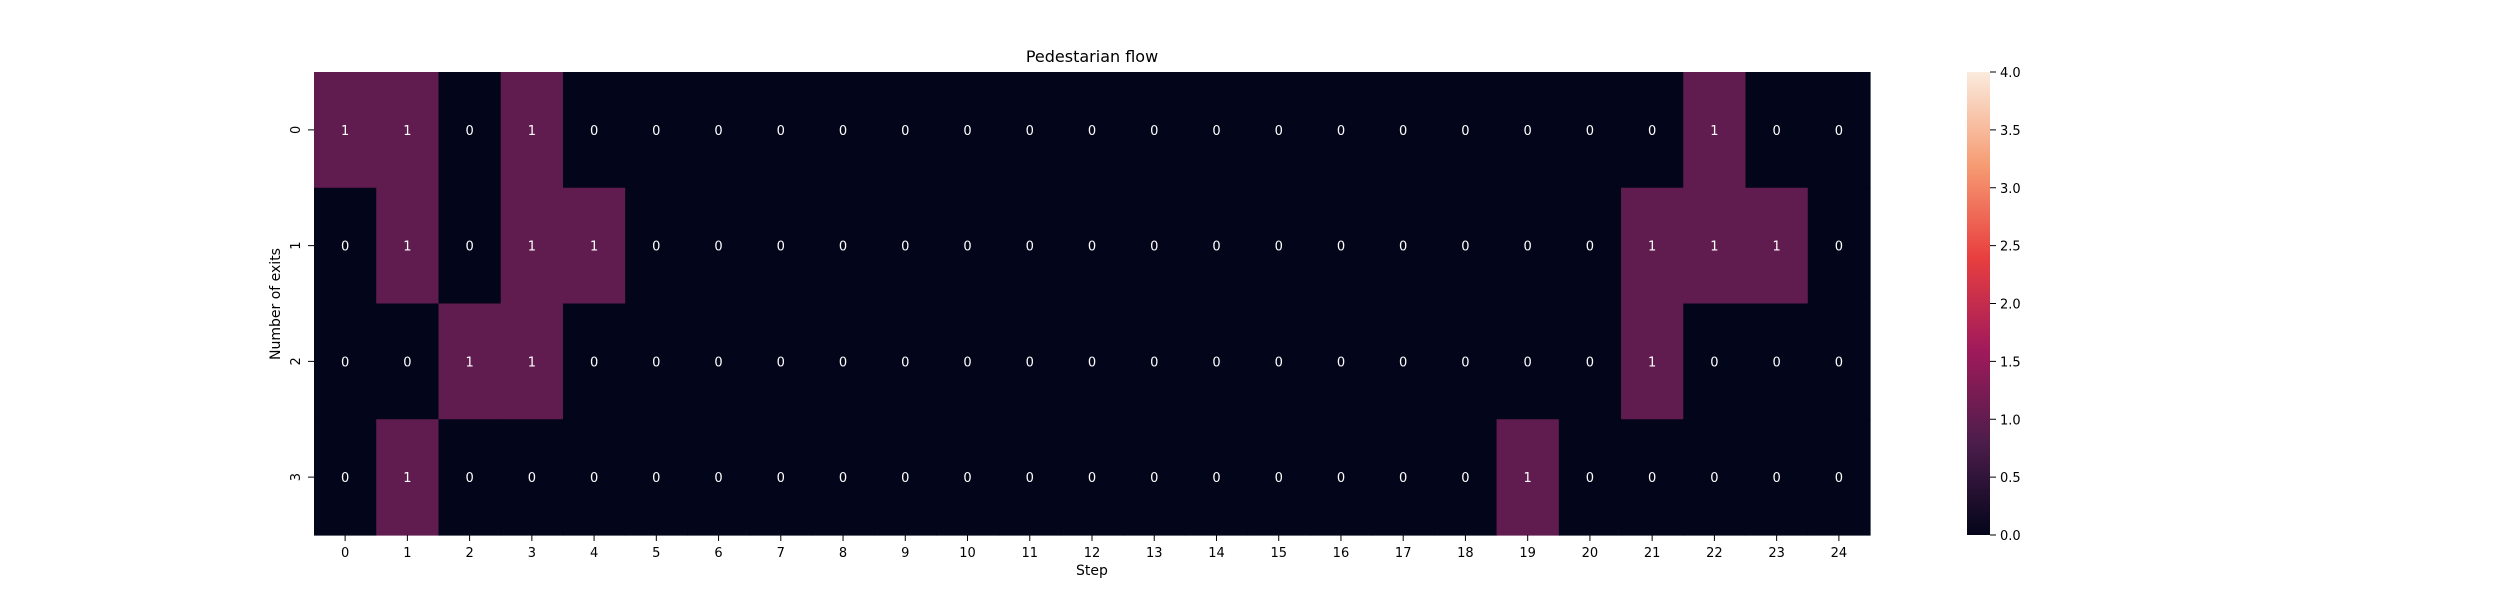 This screenshot has width=2500, height=600. Describe the element at coordinates (2010, 420) in the screenshot. I see `colorbar-tick-label: 1.0` at that location.